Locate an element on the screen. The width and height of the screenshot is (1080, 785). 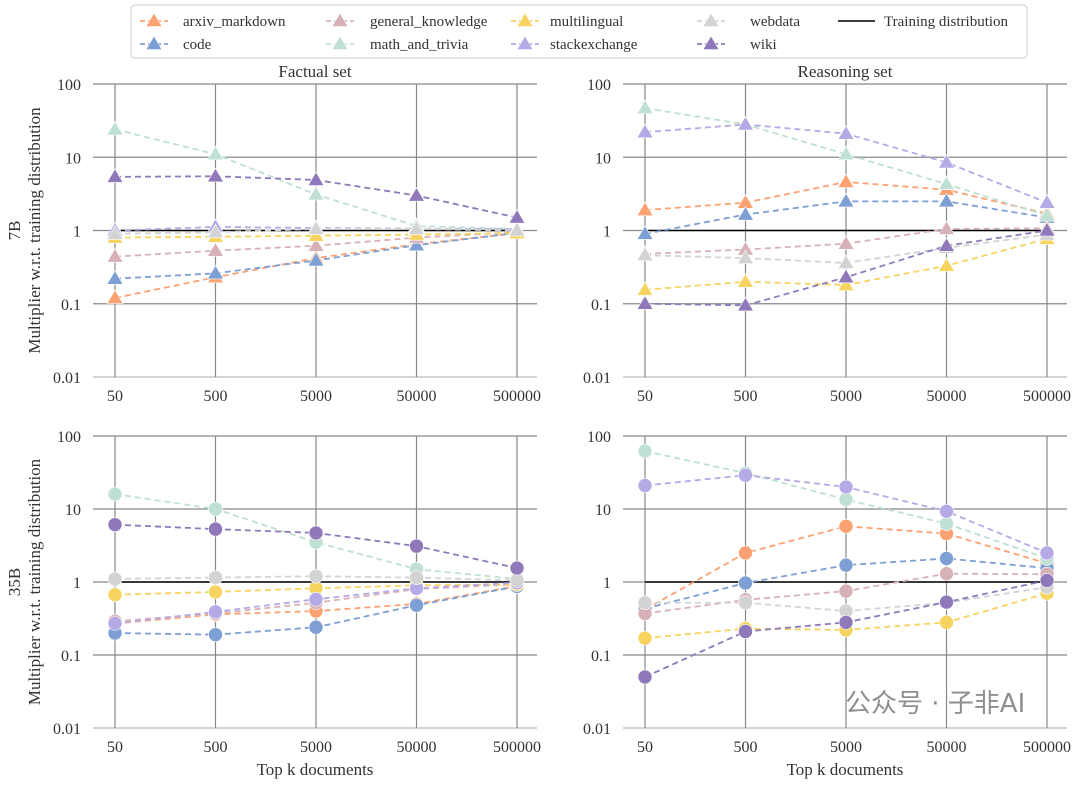
series-multilingual is located at coordinates (846, 263).